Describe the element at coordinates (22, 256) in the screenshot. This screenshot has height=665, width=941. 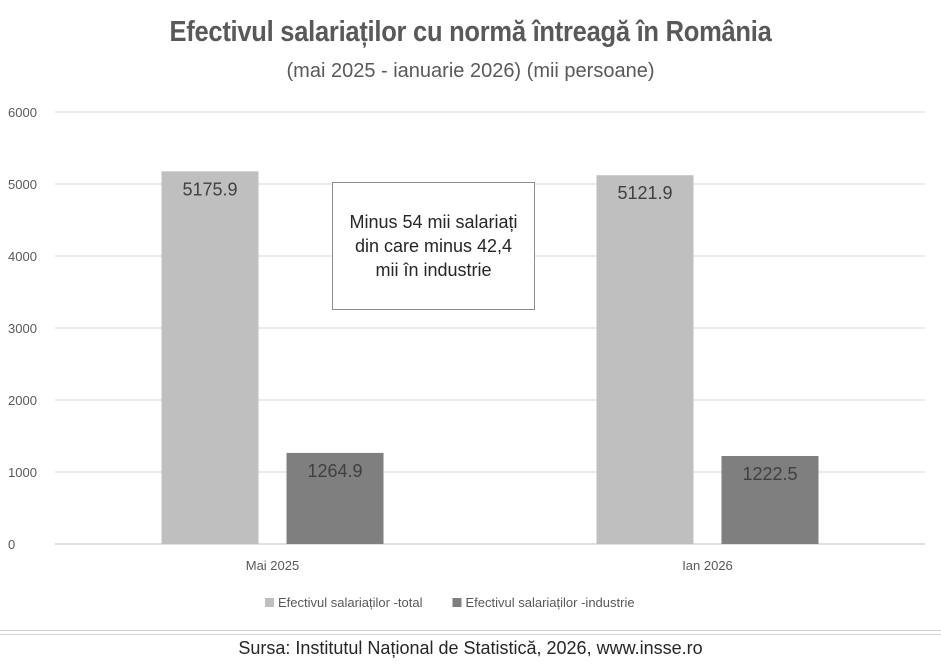
I see `y-tick-label: 4000` at that location.